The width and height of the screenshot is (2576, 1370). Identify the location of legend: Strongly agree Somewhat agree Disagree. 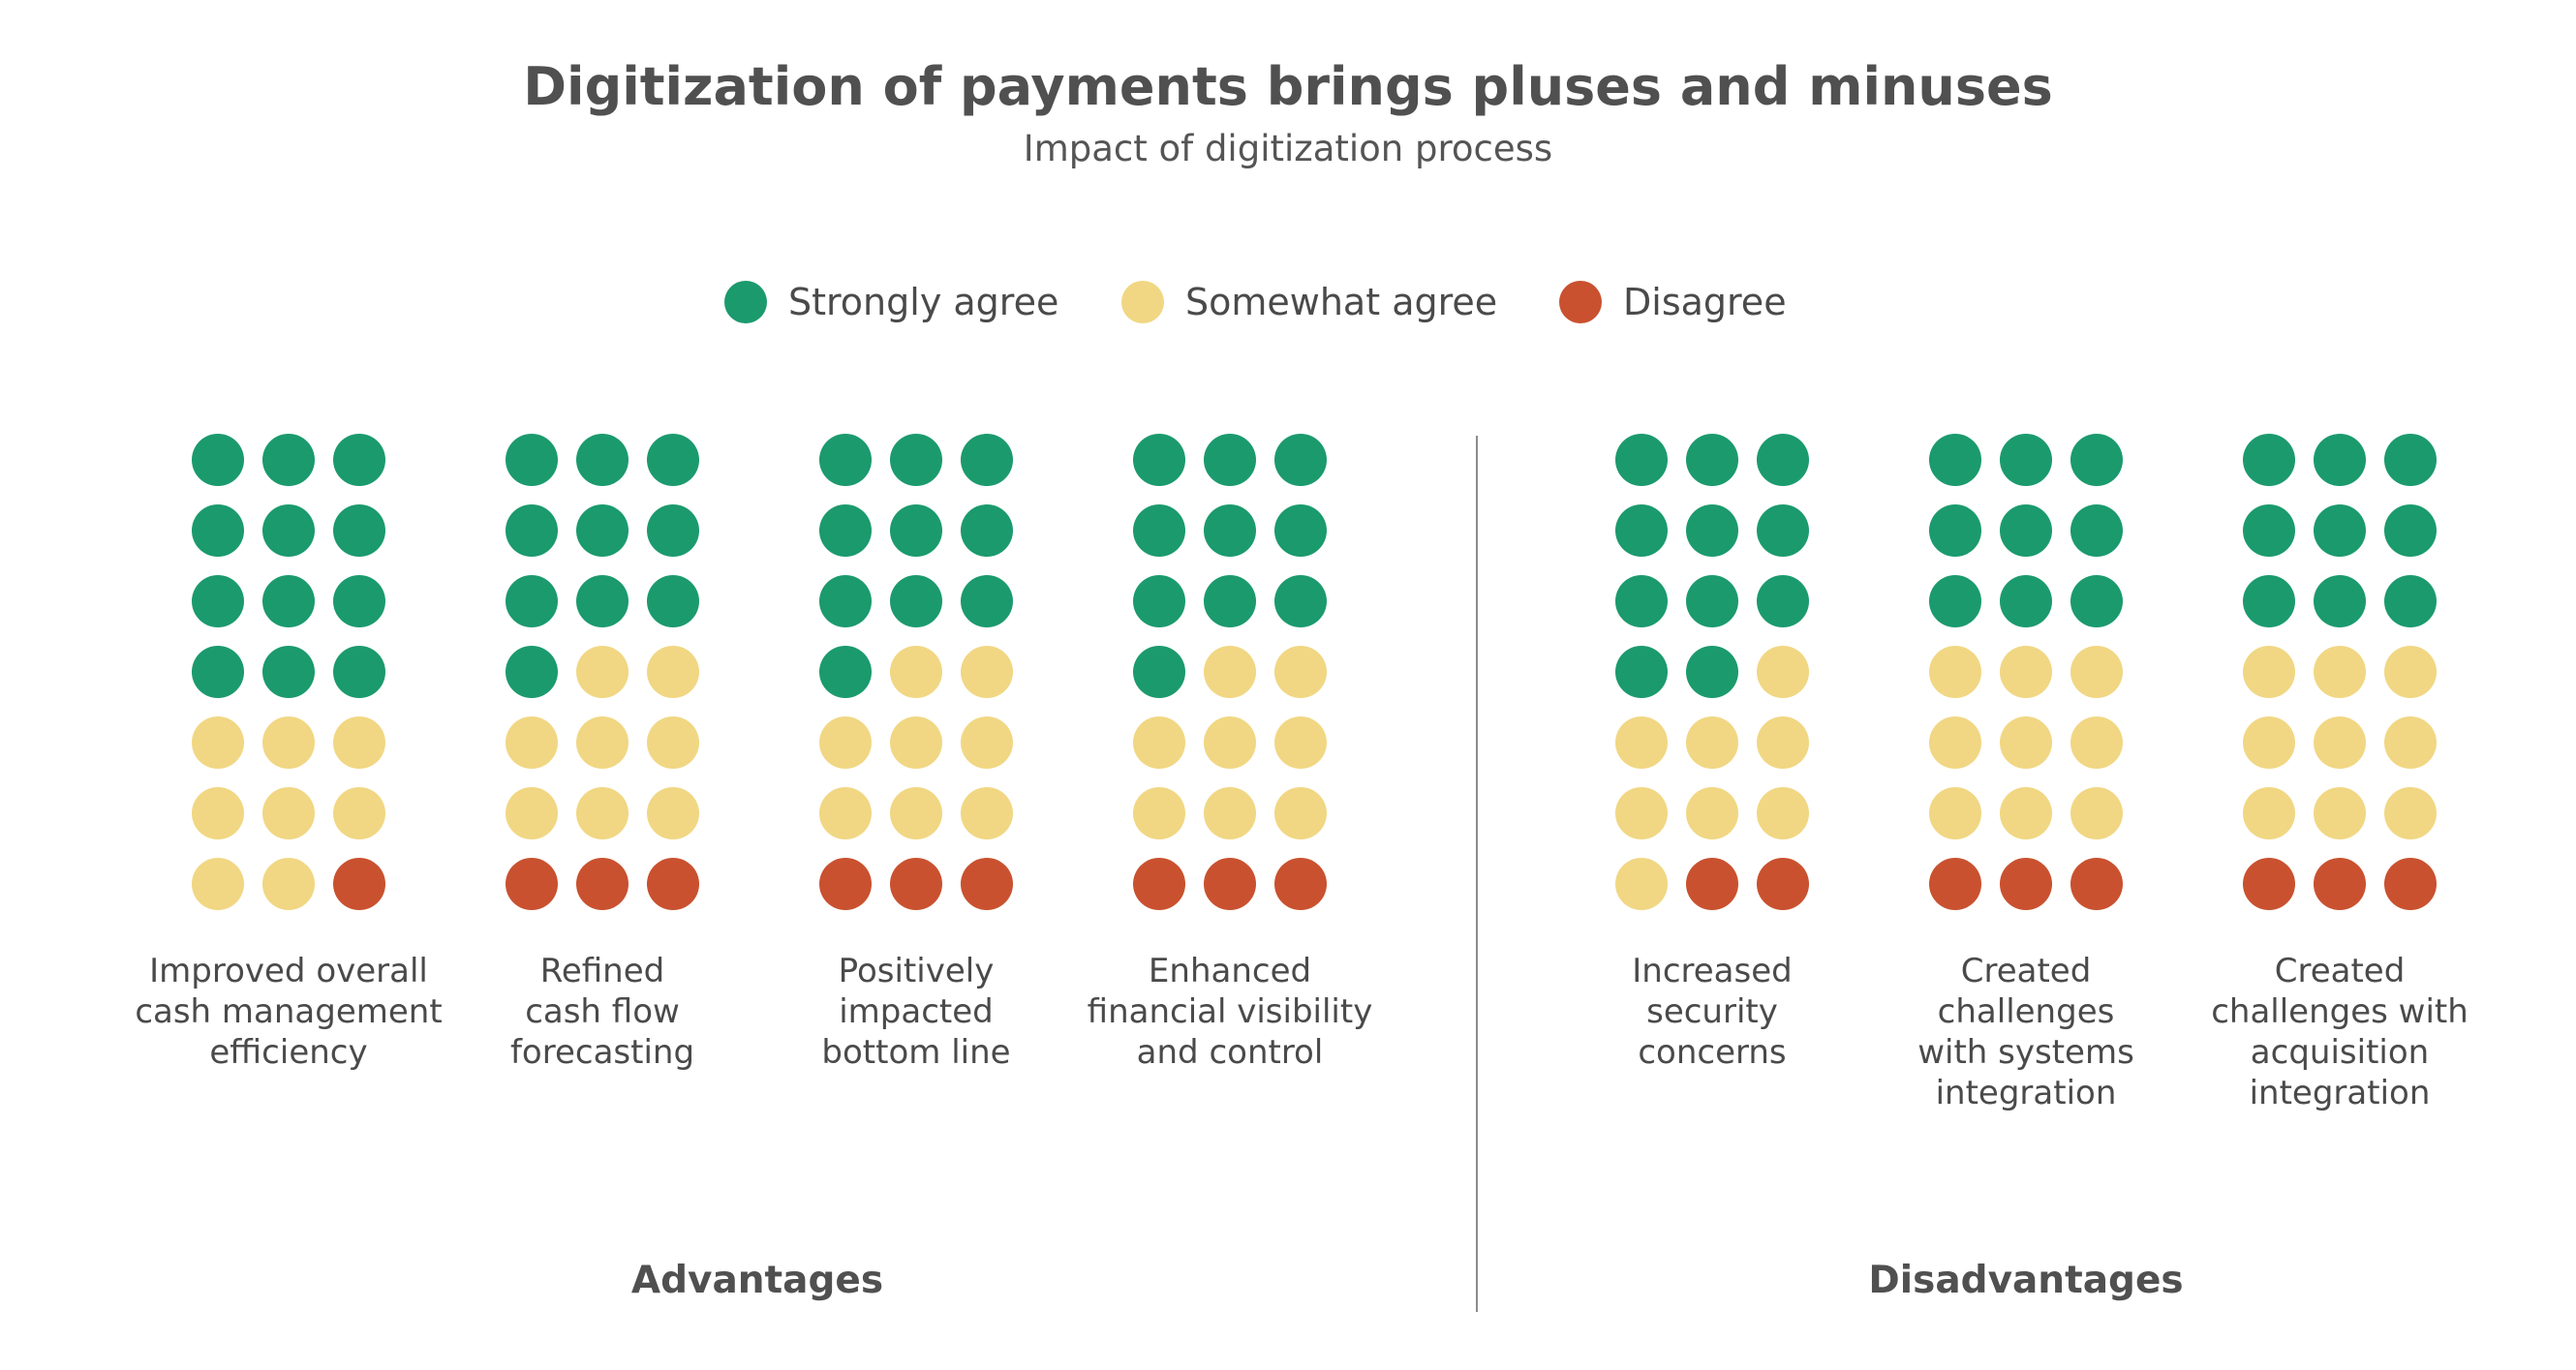
(1288, 302).